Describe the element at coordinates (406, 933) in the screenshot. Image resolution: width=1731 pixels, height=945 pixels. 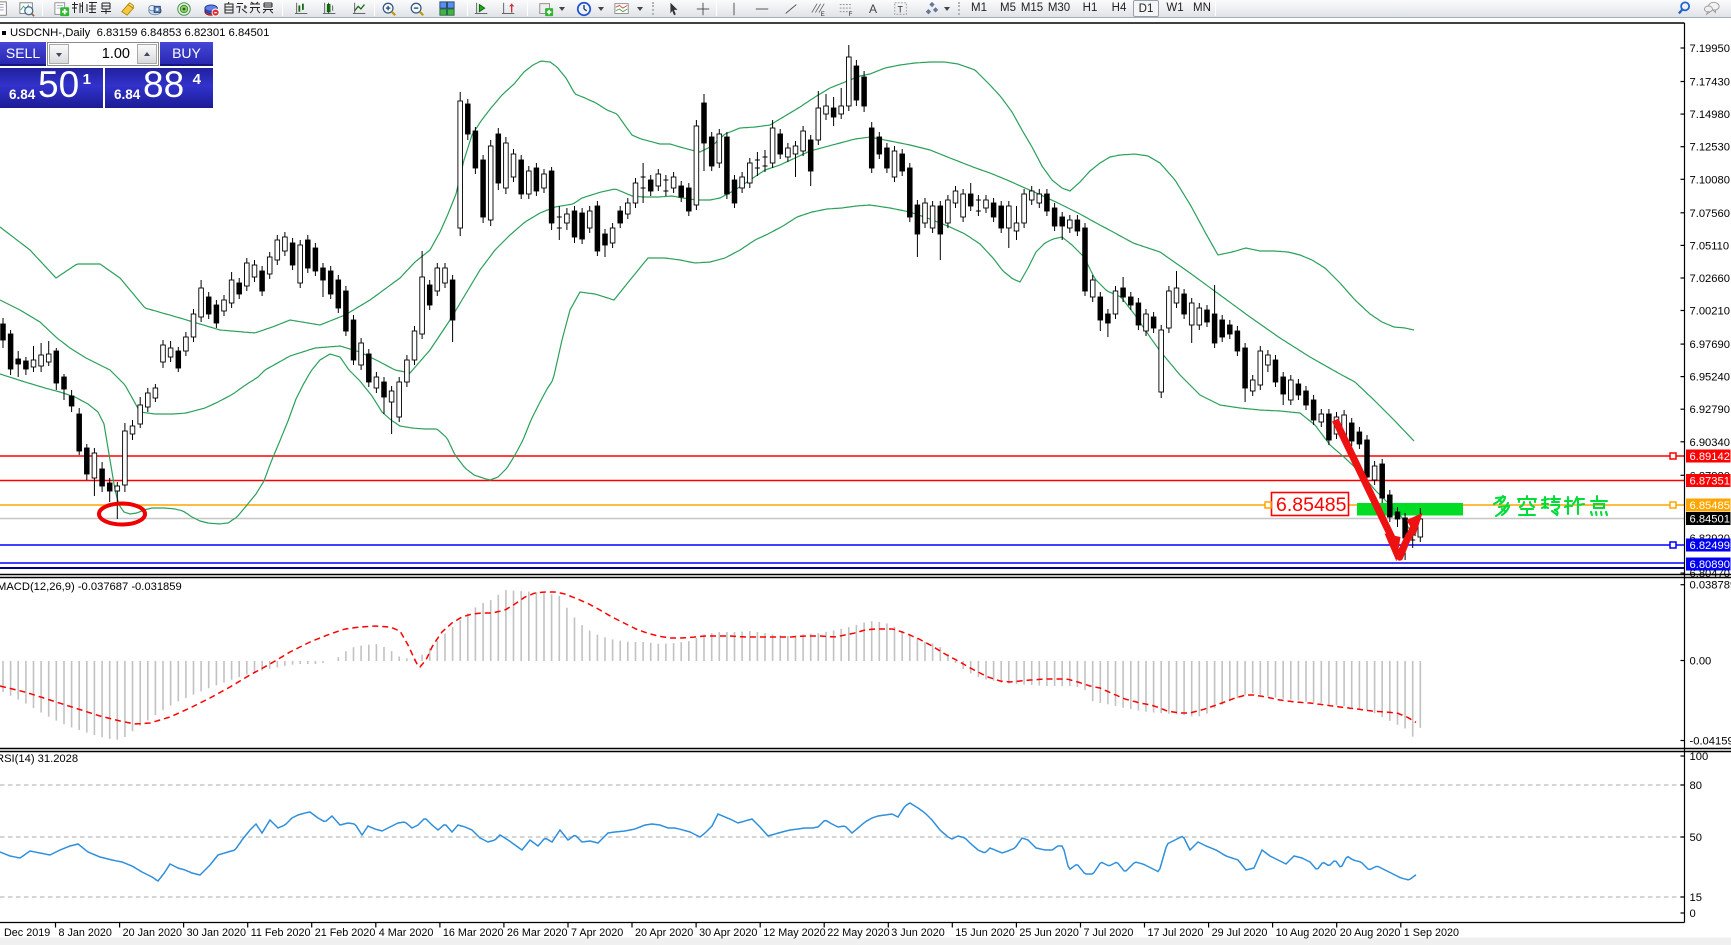
I see `svg-text: 4 Mar 2020` at that location.